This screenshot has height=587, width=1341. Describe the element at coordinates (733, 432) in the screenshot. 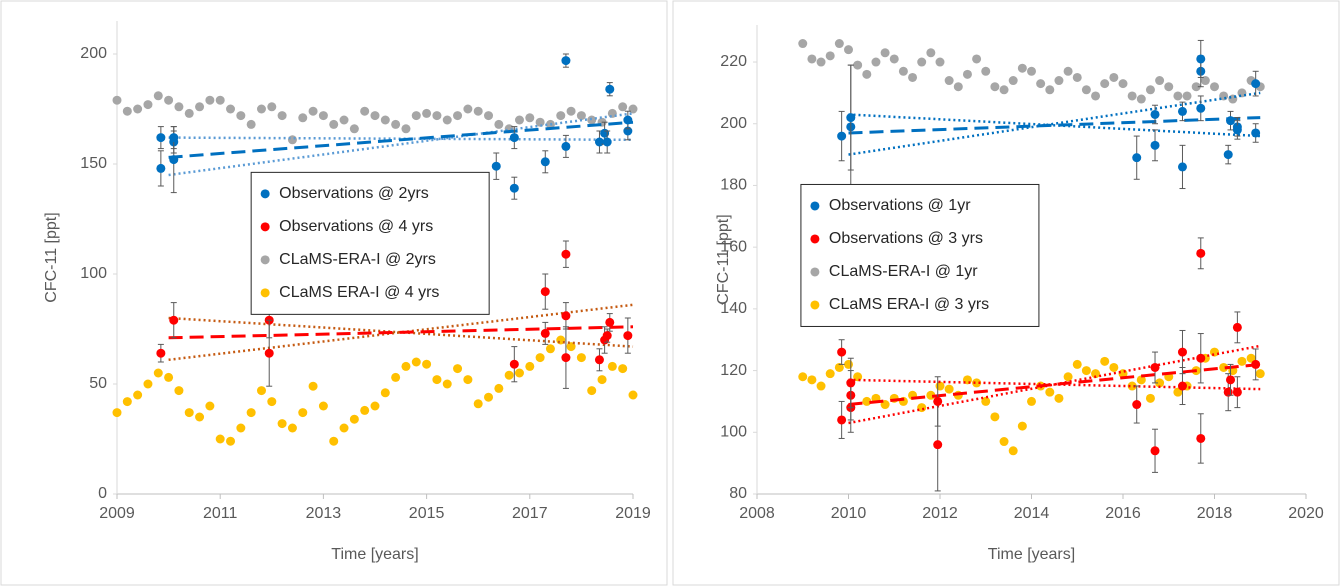

I see `y-tick-label: 100` at that location.